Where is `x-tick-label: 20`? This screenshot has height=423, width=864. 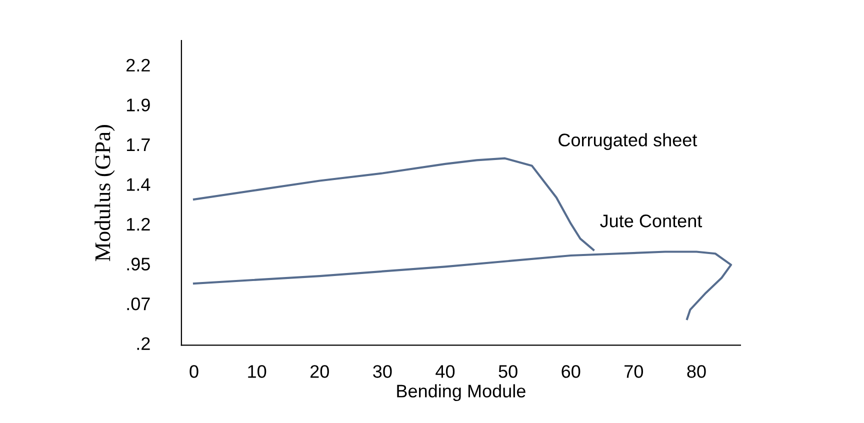 x-tick-label: 20 is located at coordinates (319, 371).